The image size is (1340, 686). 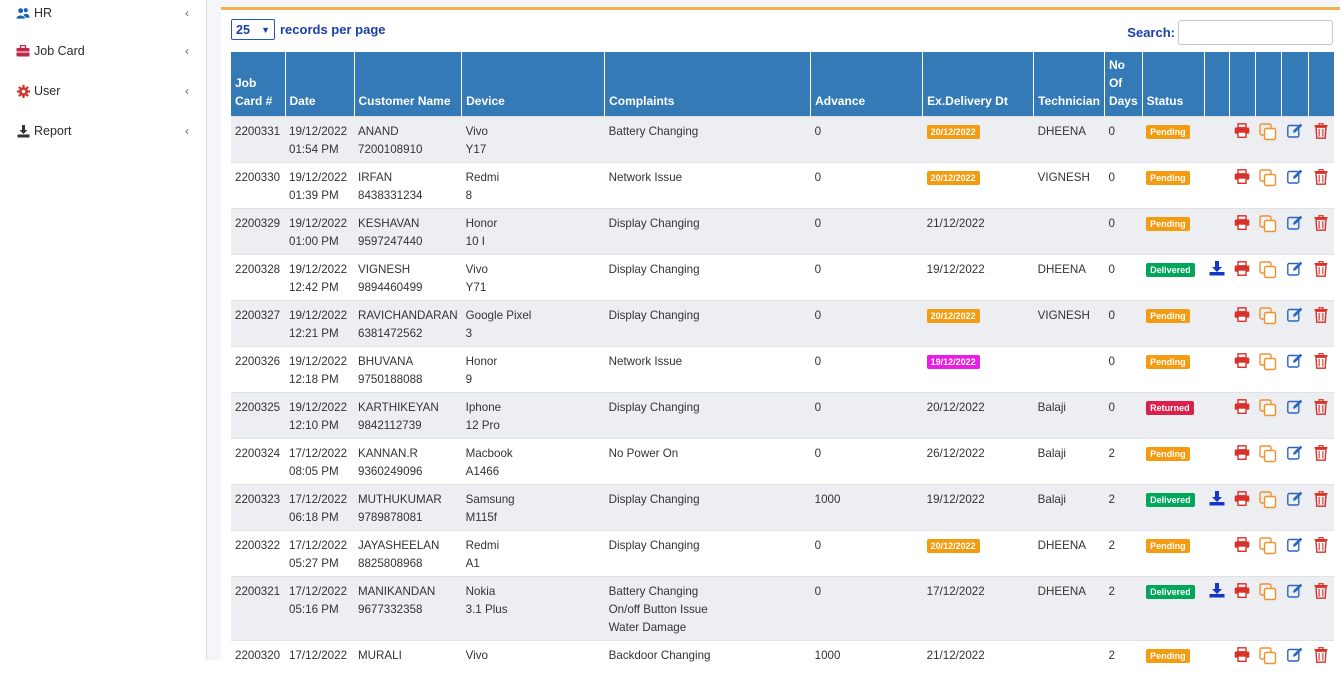 What do you see at coordinates (258, 84) in the screenshot?
I see `col-job-card: Job Card #` at bounding box center [258, 84].